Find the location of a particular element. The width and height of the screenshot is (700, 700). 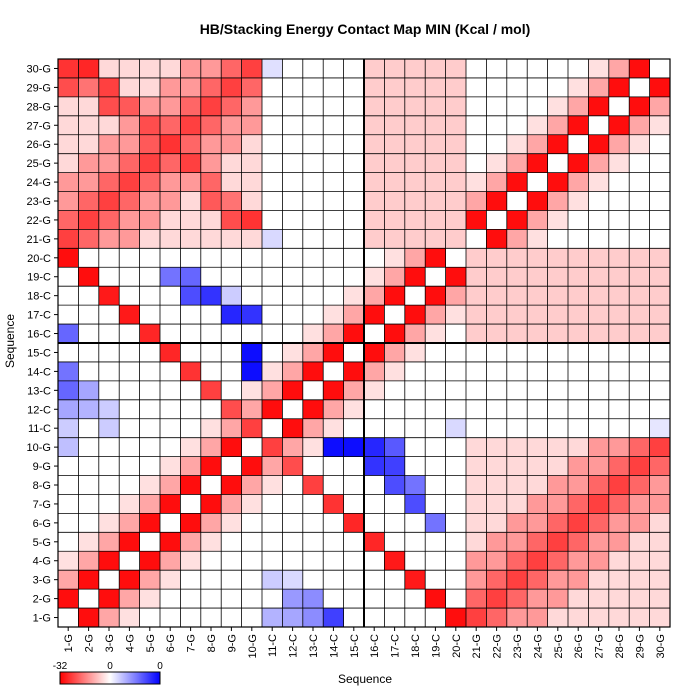

x-tick-label: 22-G is located at coordinates (498, 646).